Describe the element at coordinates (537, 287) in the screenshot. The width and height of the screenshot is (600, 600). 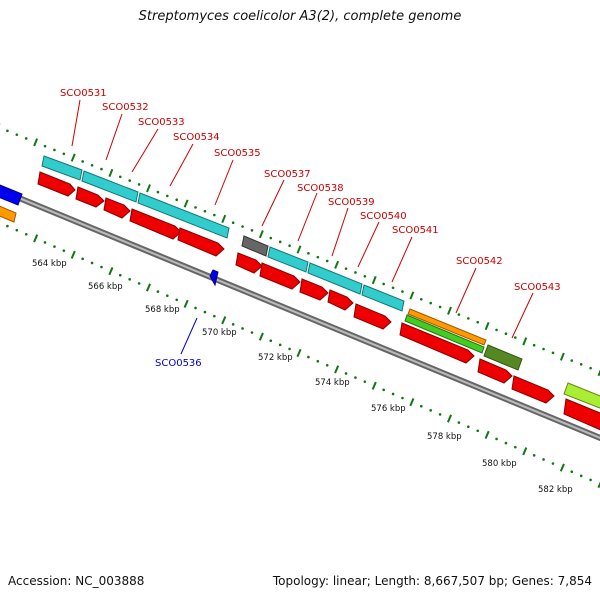
I see `gene-label: SCO0543` at that location.